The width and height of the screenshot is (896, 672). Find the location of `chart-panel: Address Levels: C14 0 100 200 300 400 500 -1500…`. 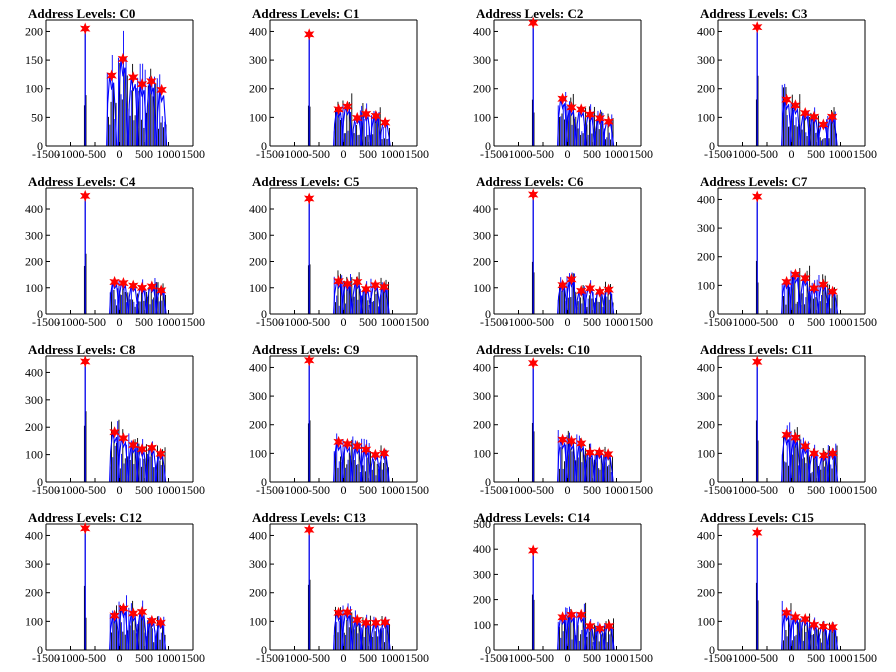

chart-panel: Address Levels: C14 0 100 200 300 400 500 -1500… is located at coordinates (563, 587).